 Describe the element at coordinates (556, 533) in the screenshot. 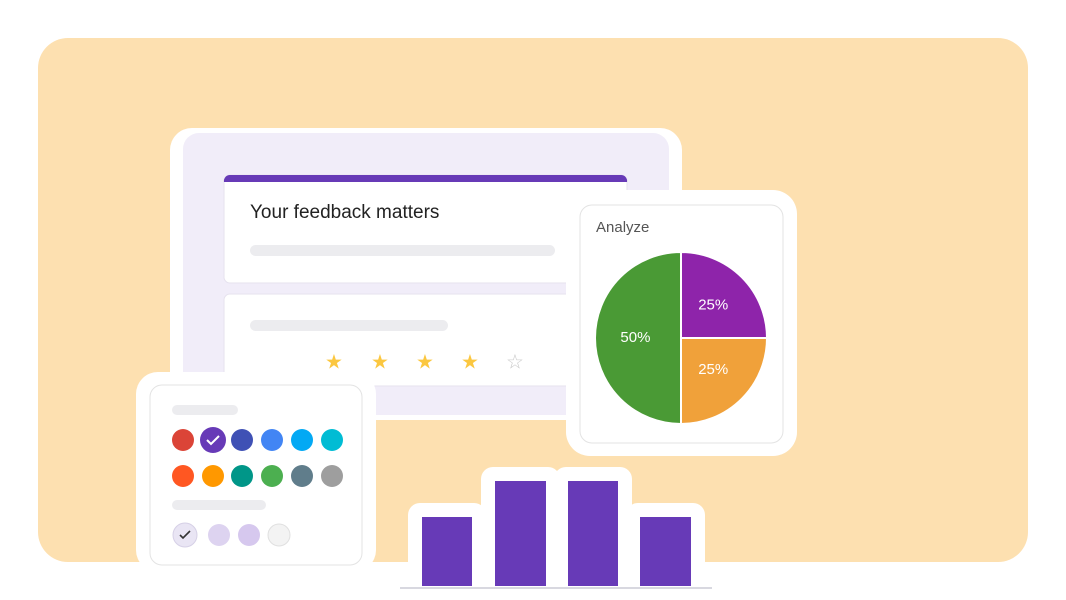

I see `bar-decoration` at that location.